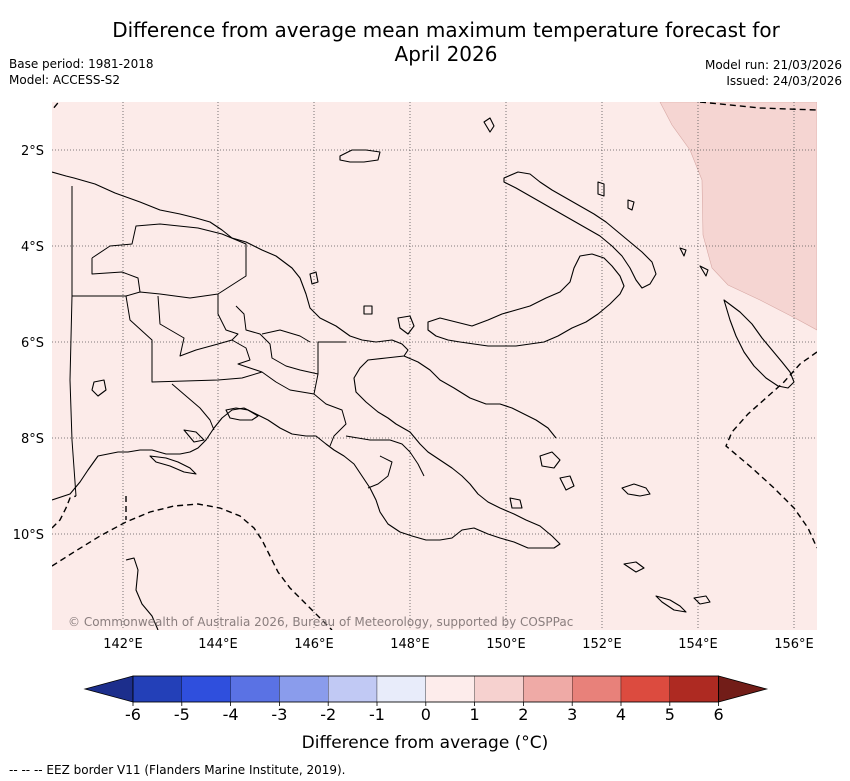 The image size is (850, 781). What do you see at coordinates (410, 644) in the screenshot?
I see `lon-label: 148°E` at bounding box center [410, 644].